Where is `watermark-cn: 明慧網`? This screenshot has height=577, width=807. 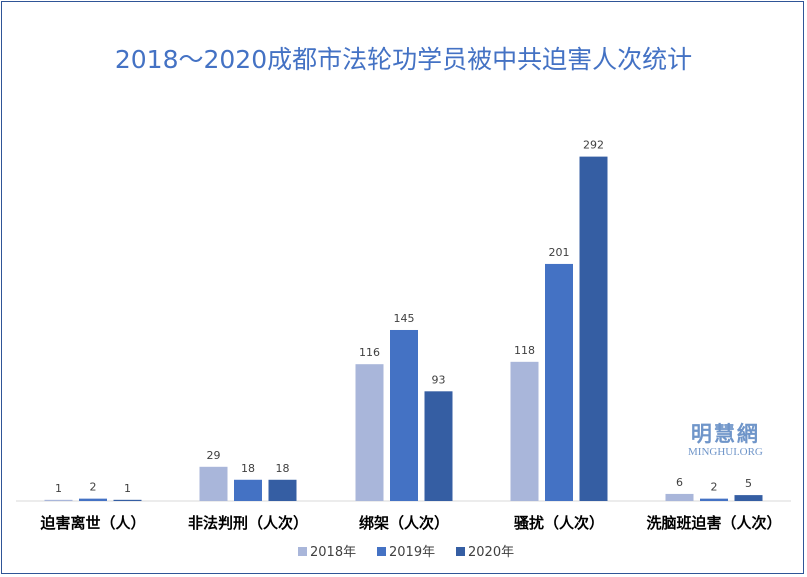 watermark-cn: 明慧網 is located at coordinates (725, 434).